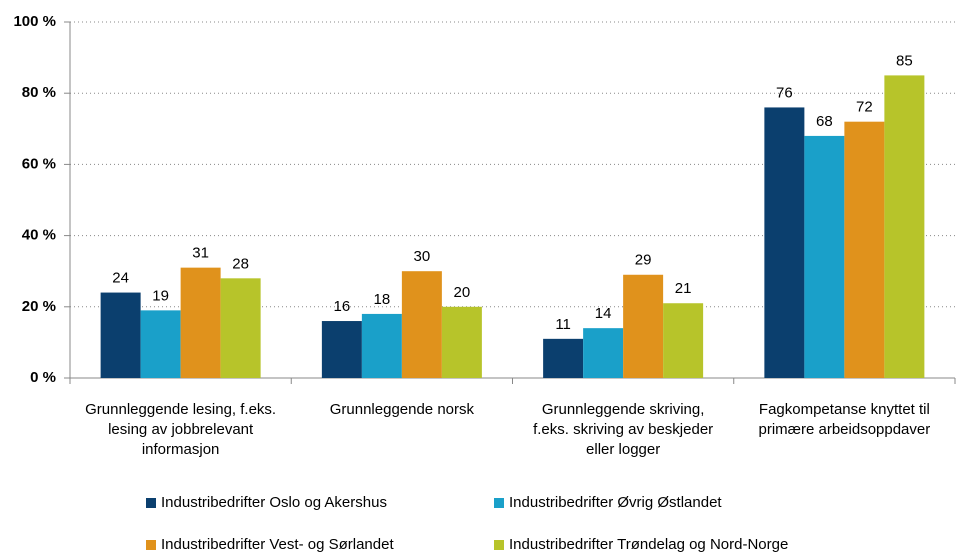 The image size is (956, 554). I want to click on x-tick-label: Grunnleggende norsk, so click(402, 409).